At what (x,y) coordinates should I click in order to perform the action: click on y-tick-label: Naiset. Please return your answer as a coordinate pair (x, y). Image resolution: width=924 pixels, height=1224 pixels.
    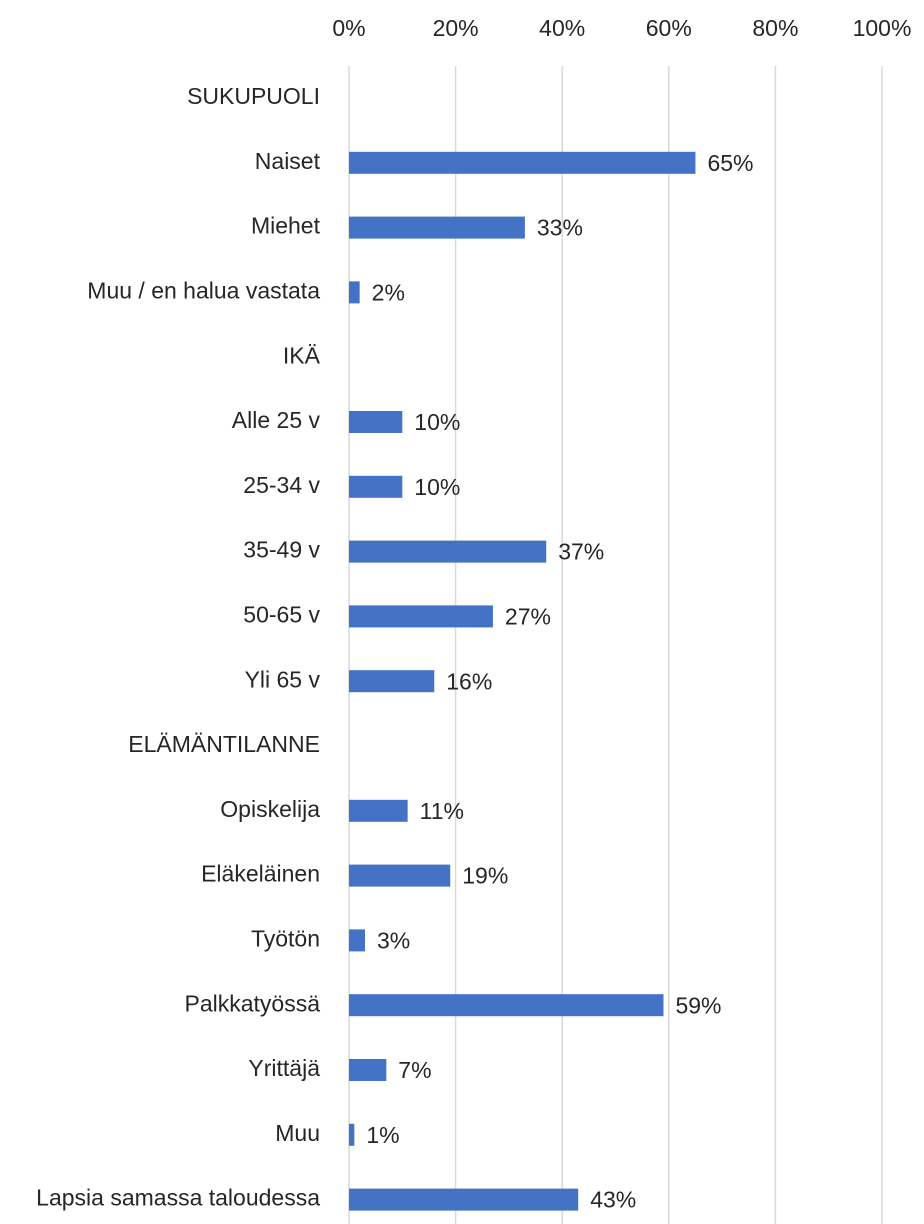
    Looking at the image, I should click on (288, 161).